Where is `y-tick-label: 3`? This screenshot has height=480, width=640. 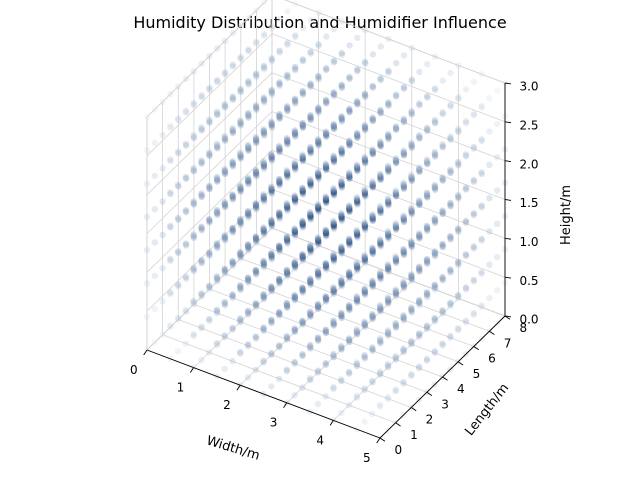
y-tick-label: 3 is located at coordinates (445, 404).